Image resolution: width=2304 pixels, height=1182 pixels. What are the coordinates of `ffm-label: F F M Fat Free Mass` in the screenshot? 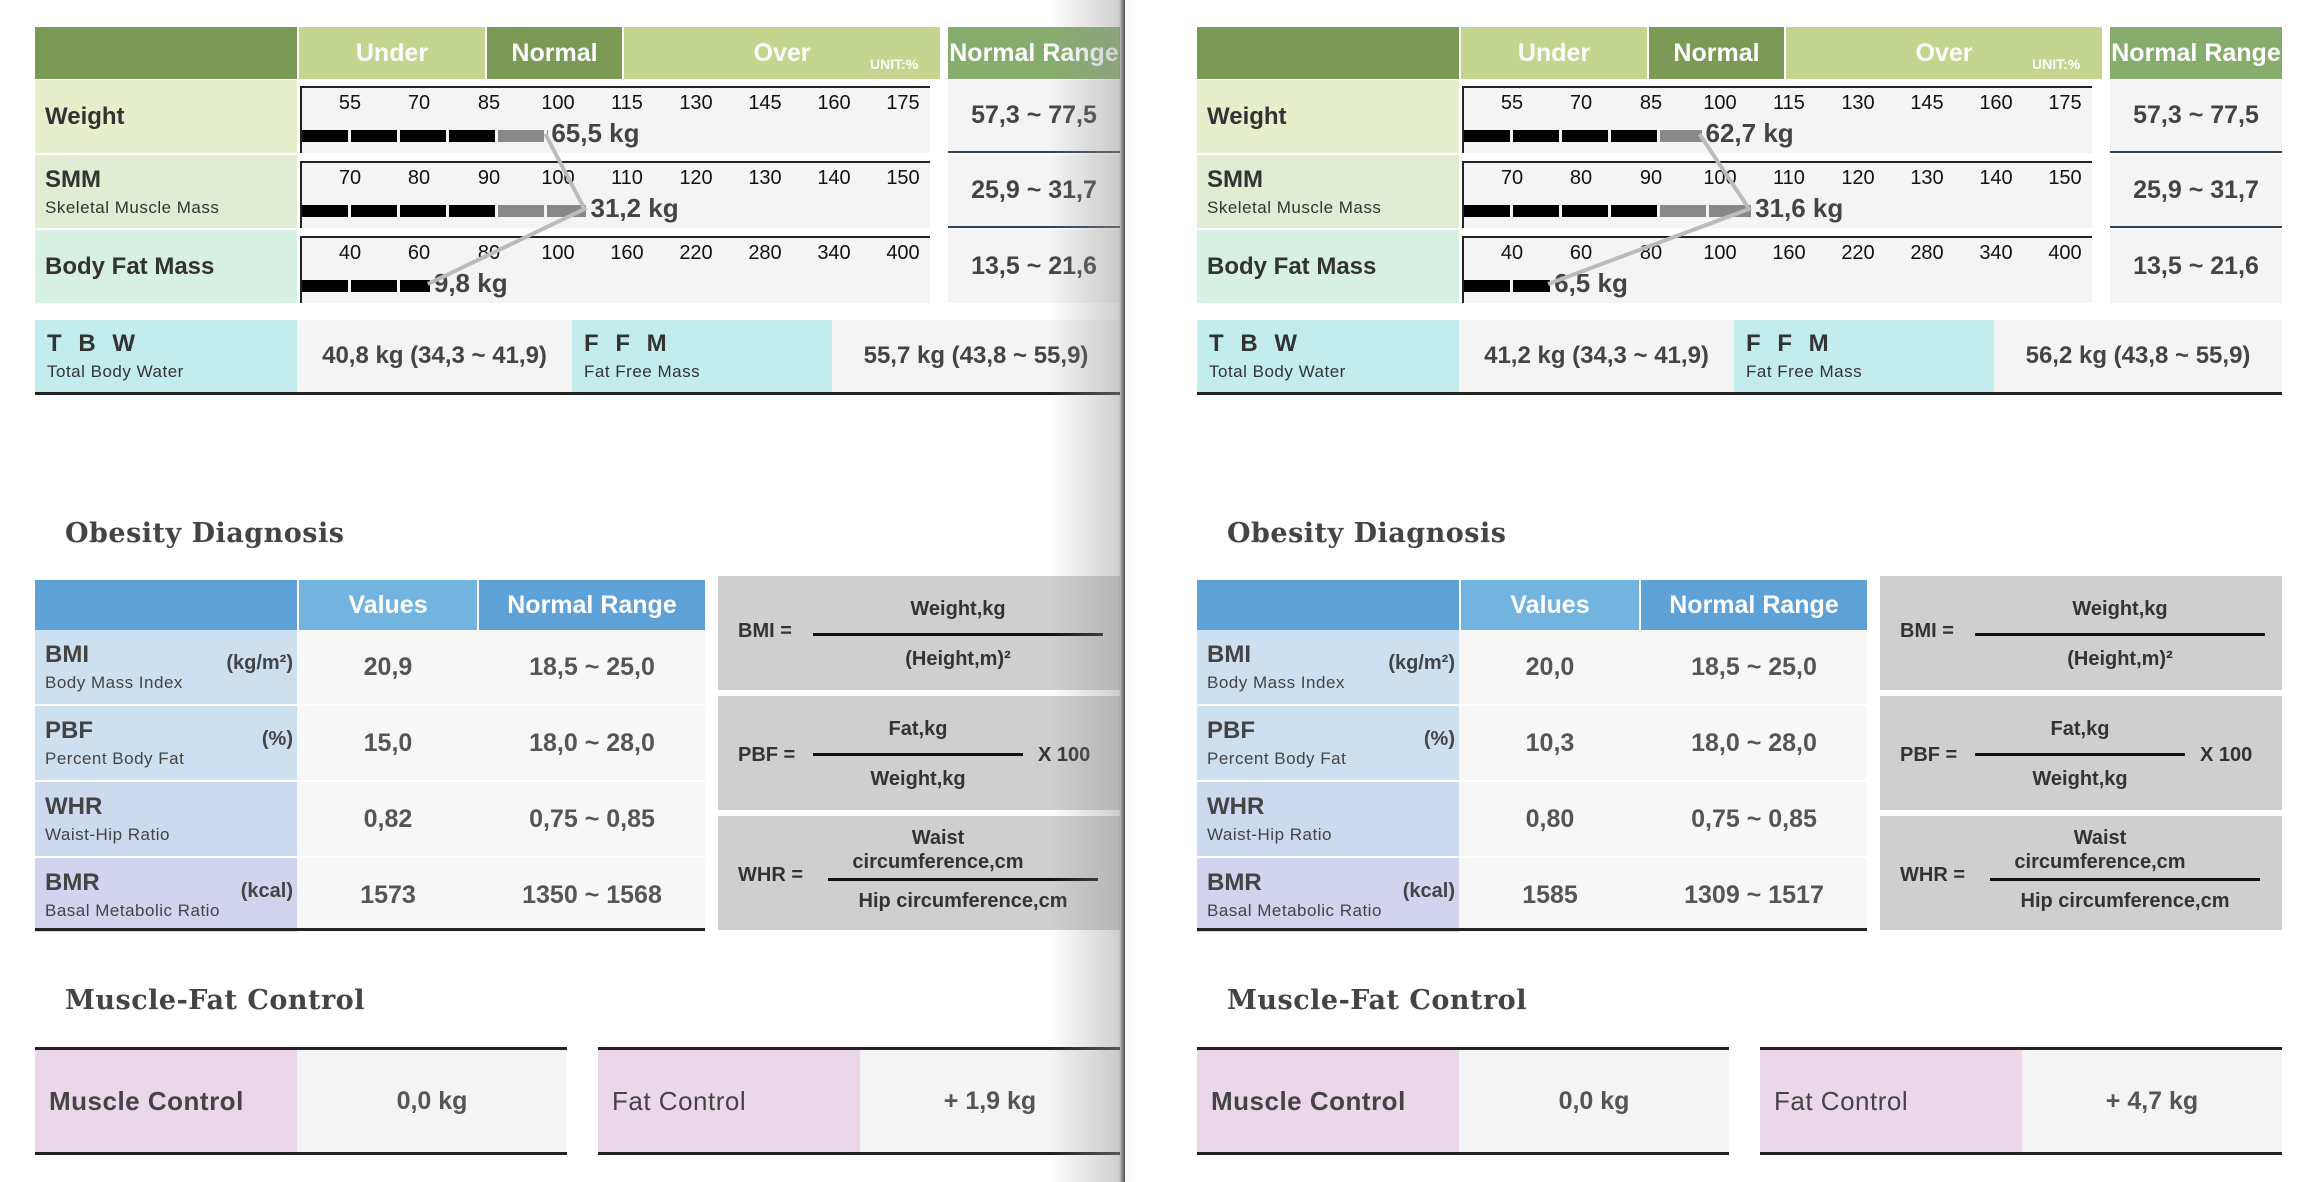 It's located at (1864, 356).